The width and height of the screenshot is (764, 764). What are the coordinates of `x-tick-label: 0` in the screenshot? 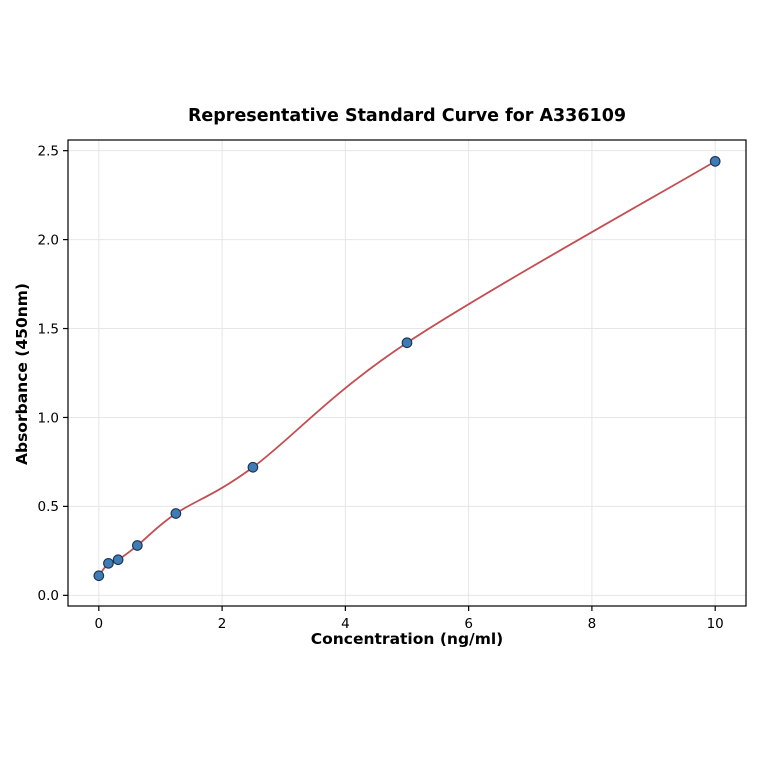 It's located at (99, 624).